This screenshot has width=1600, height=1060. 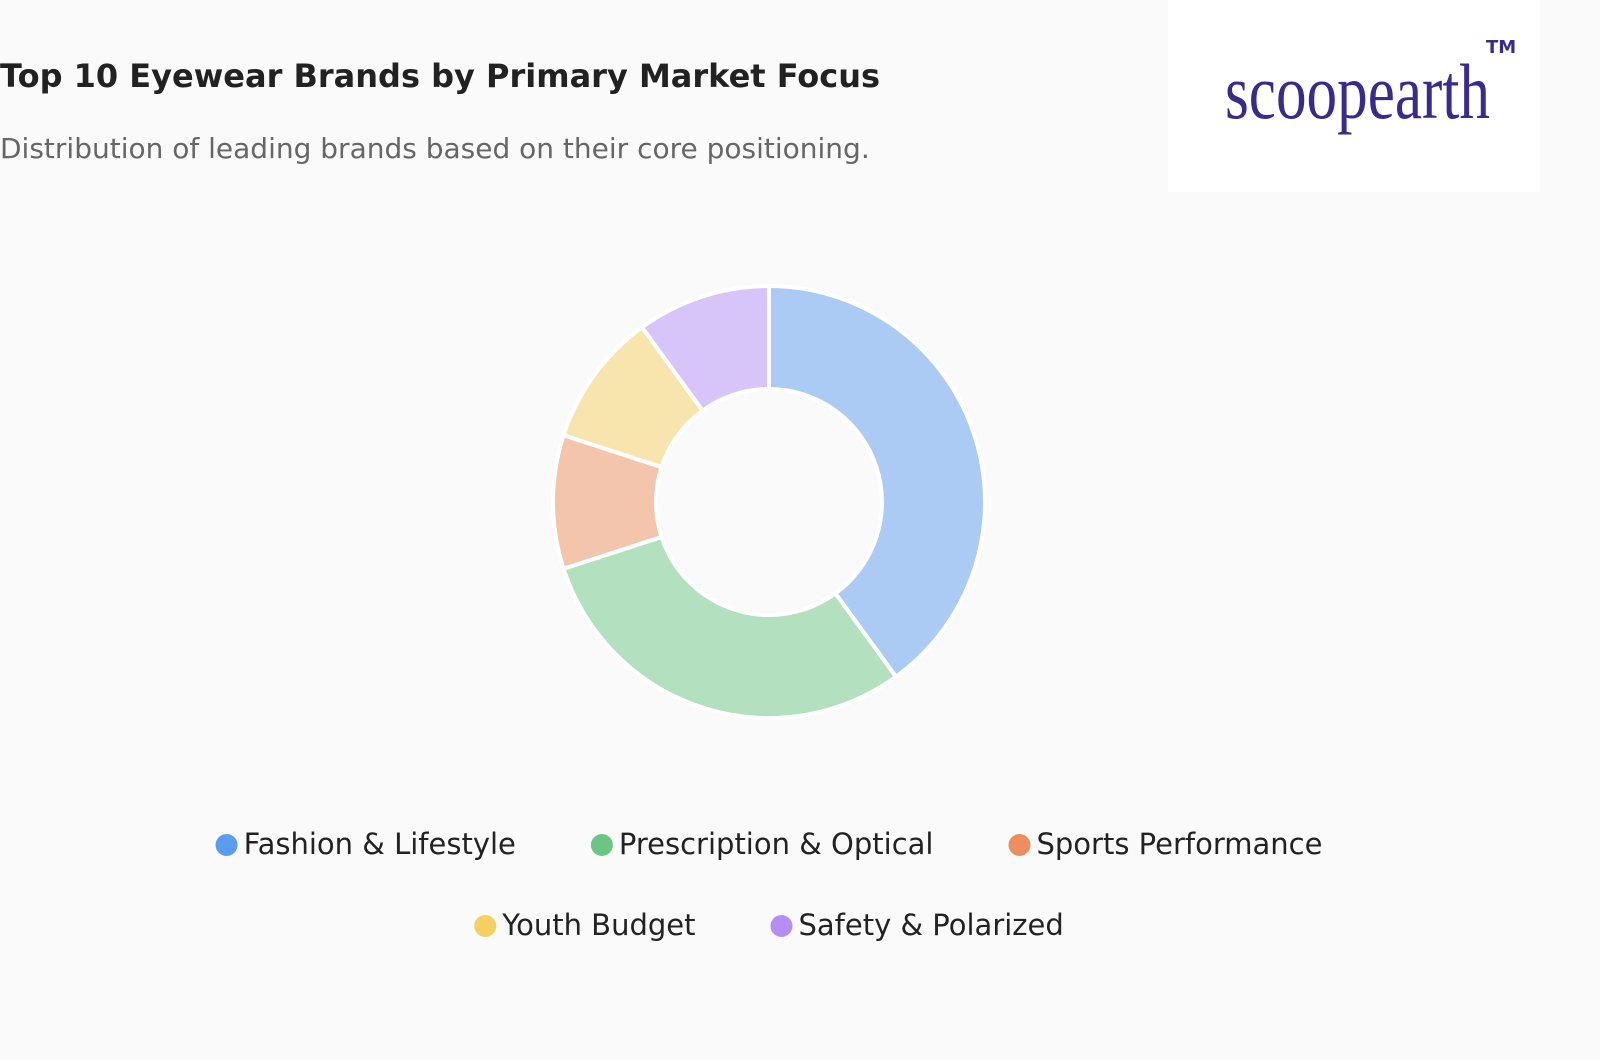 What do you see at coordinates (380, 844) in the screenshot?
I see `legend-label: Fashion & Lifestyle` at bounding box center [380, 844].